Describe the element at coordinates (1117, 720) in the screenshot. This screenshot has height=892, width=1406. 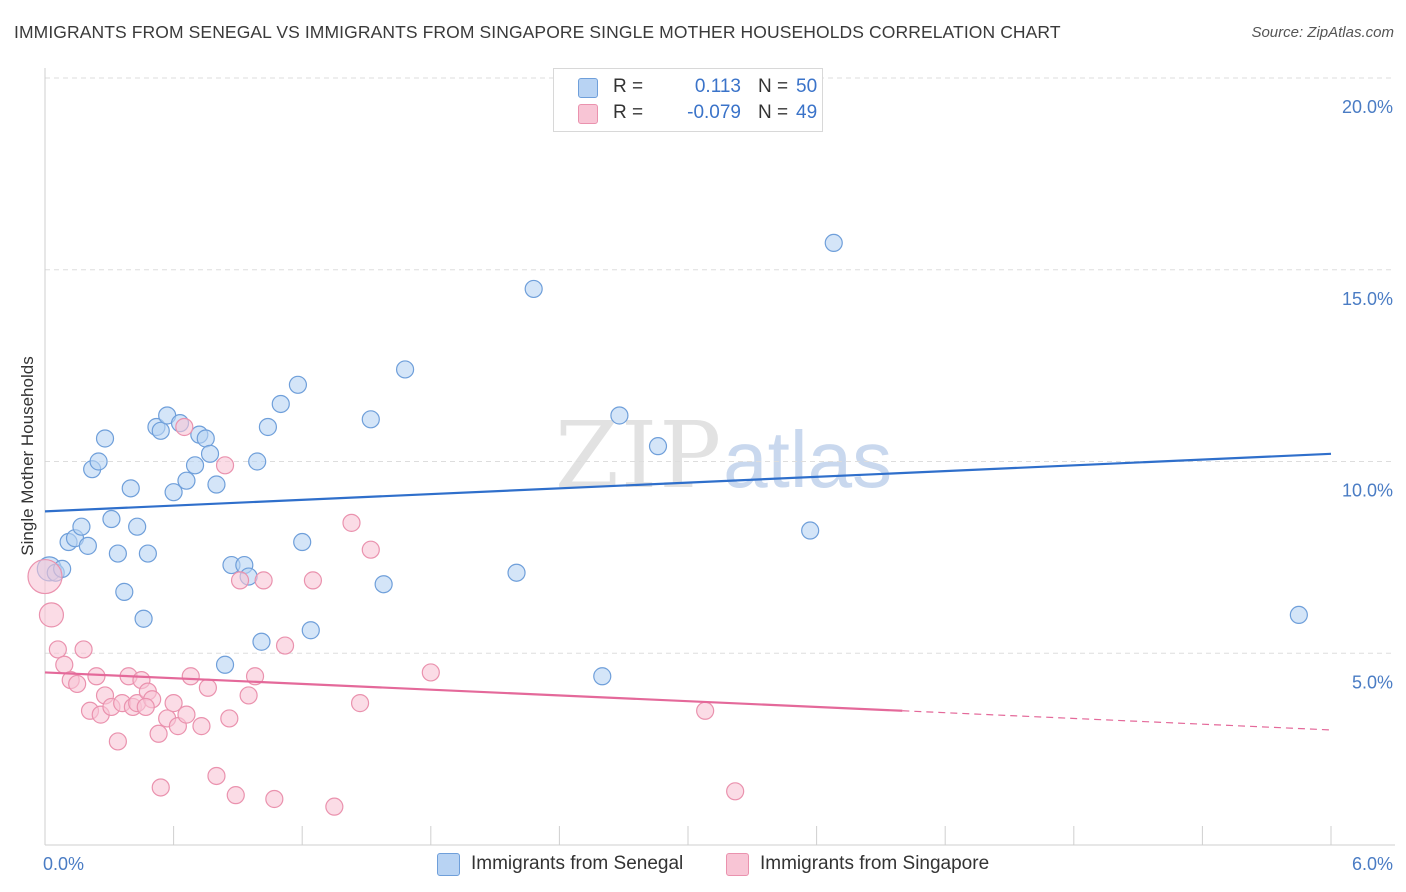
I see `trend-line-singapore-extrapolated` at that location.